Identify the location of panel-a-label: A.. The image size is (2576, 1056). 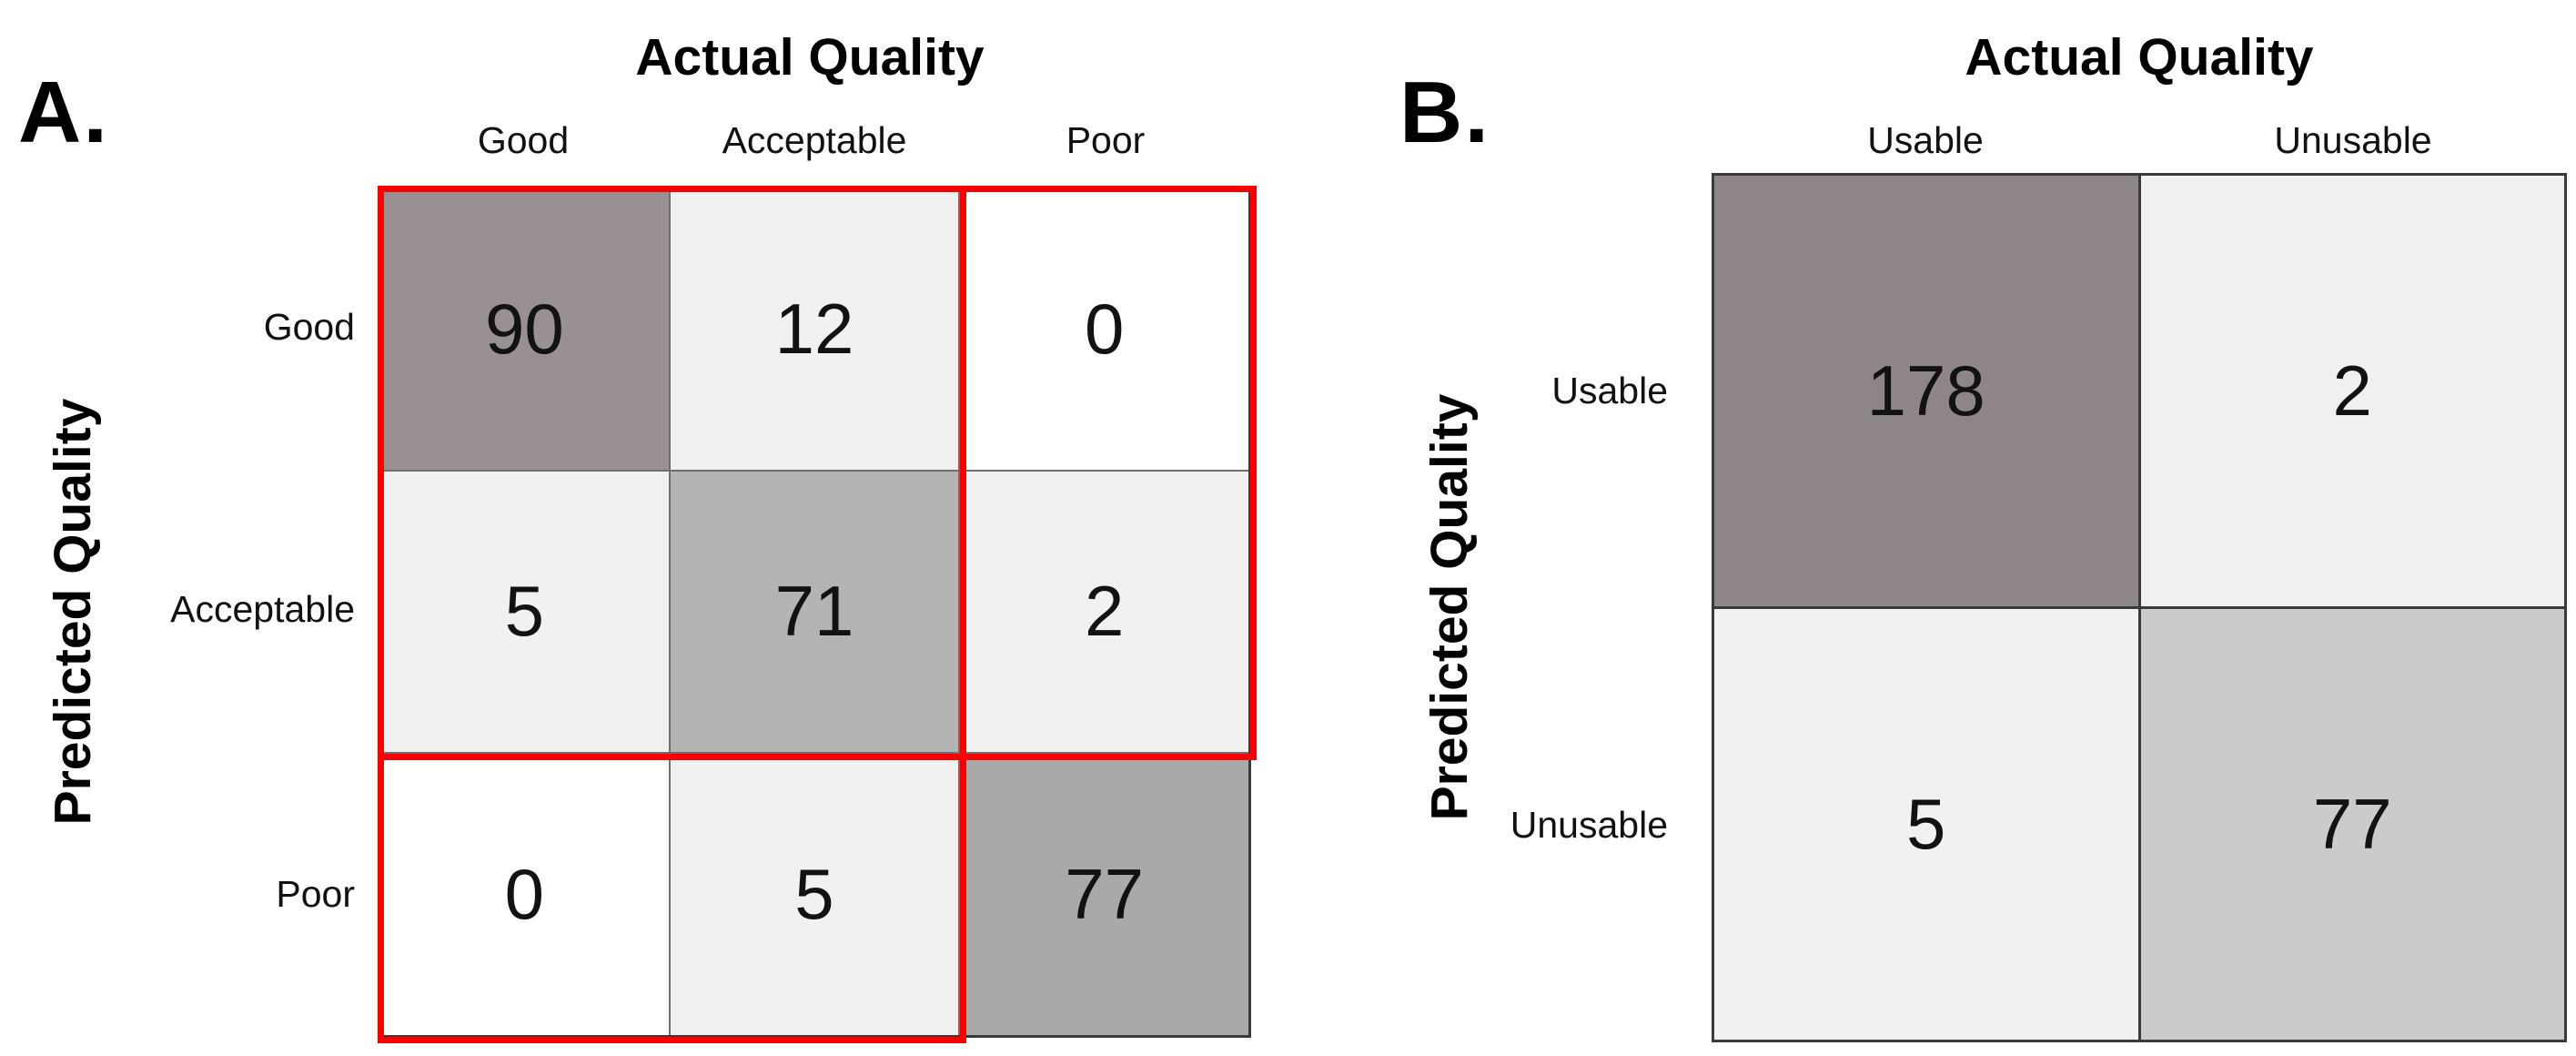
(64, 112).